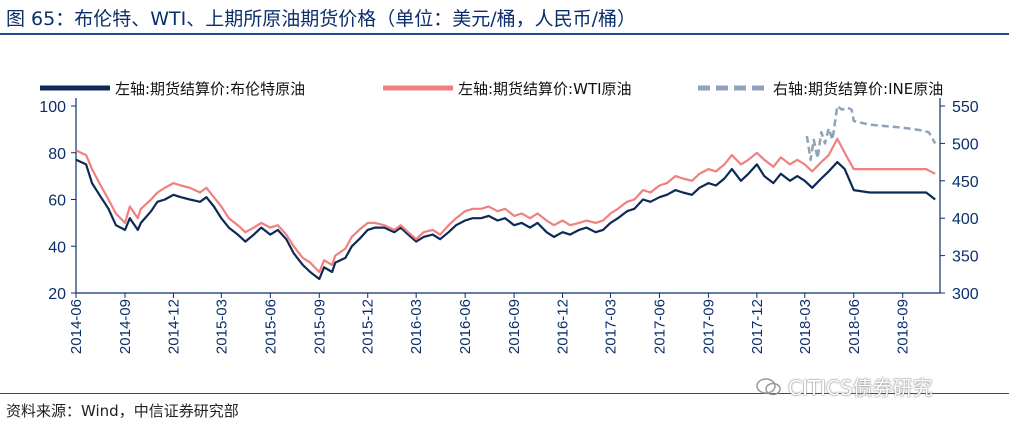 Image resolution: width=1009 pixels, height=429 pixels. What do you see at coordinates (708, 326) in the screenshot?
I see `x-tick-label: 2017-09` at bounding box center [708, 326].